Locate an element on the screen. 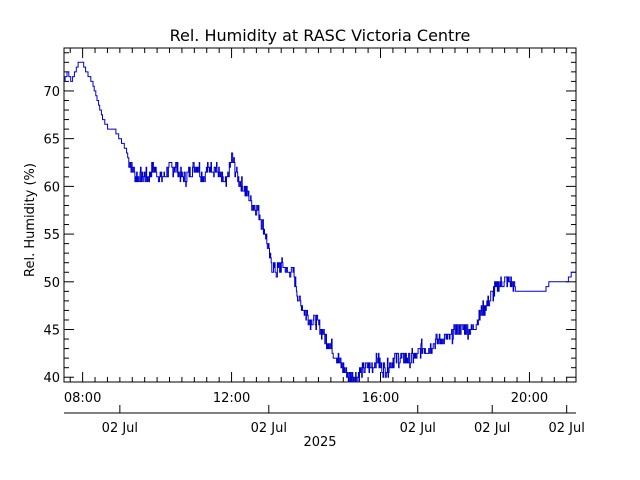 This screenshot has height=480, width=640. y-tick-label: 45 is located at coordinates (51, 331).